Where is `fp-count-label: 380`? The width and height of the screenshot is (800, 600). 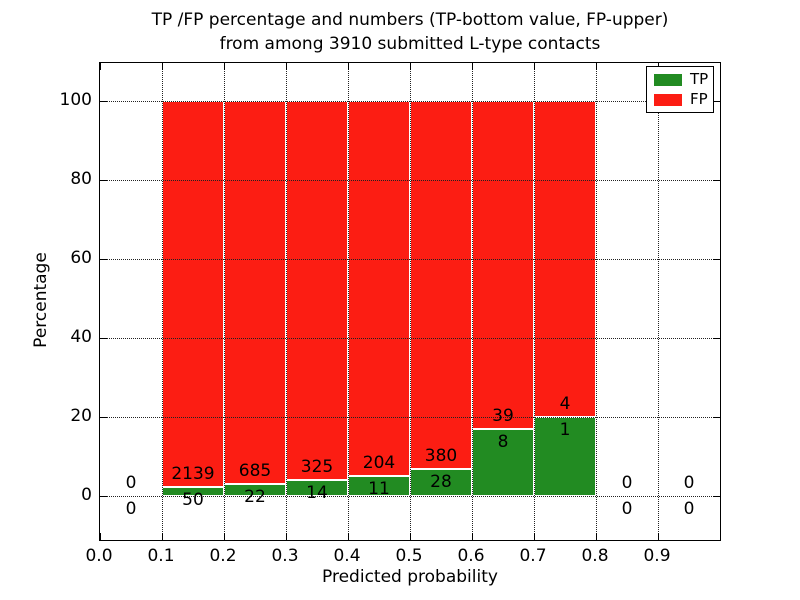
fp-count-label: 380 is located at coordinates (441, 456).